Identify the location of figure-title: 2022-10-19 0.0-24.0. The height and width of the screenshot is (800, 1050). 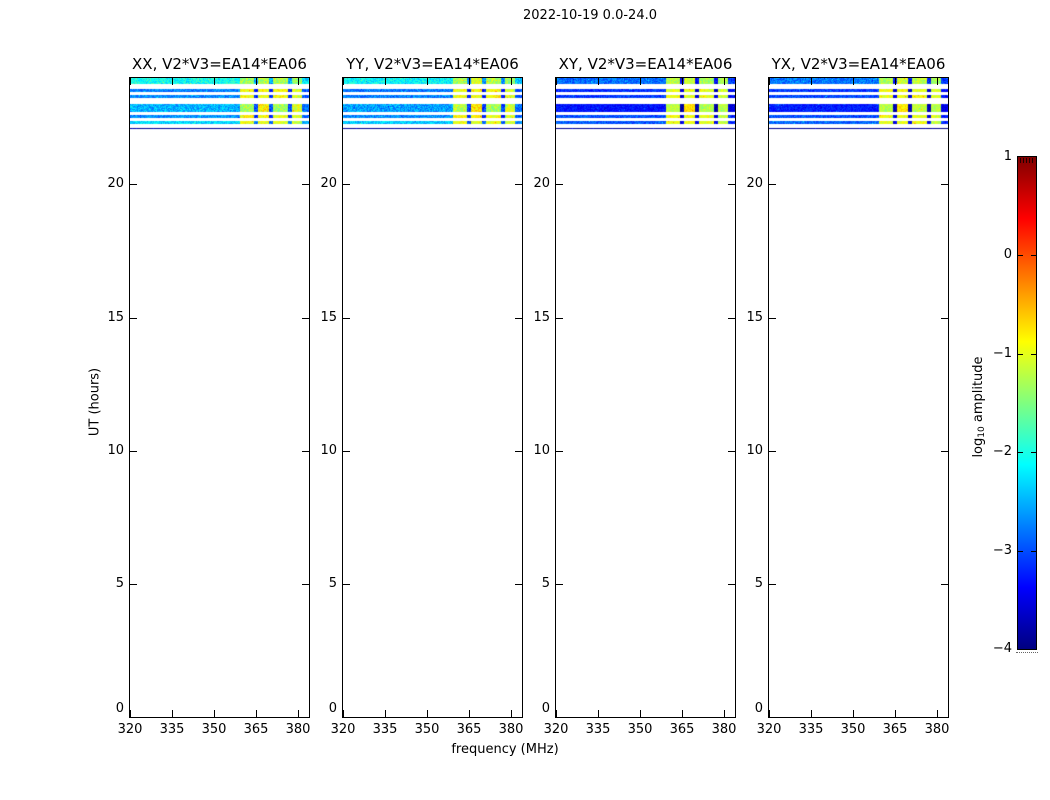
(590, 15).